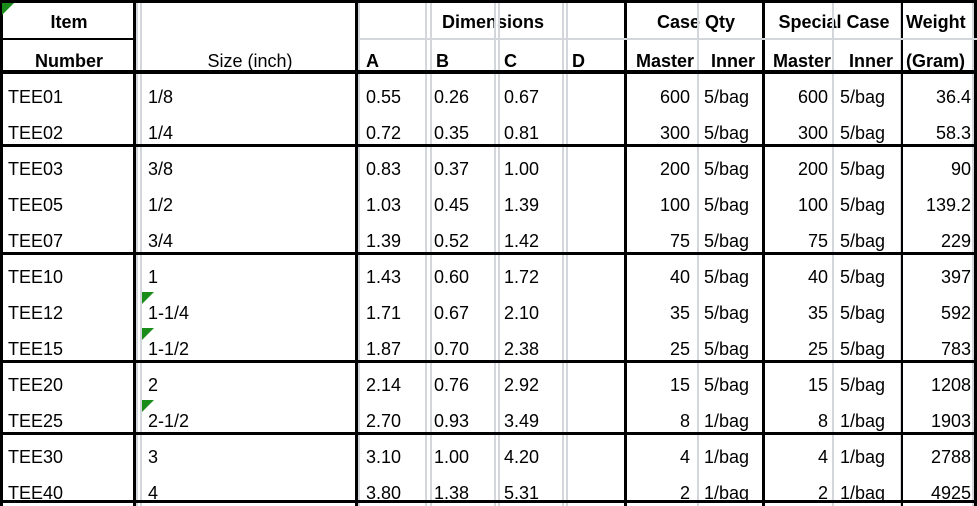  I want to click on cell-master: 8, so click(684, 421).